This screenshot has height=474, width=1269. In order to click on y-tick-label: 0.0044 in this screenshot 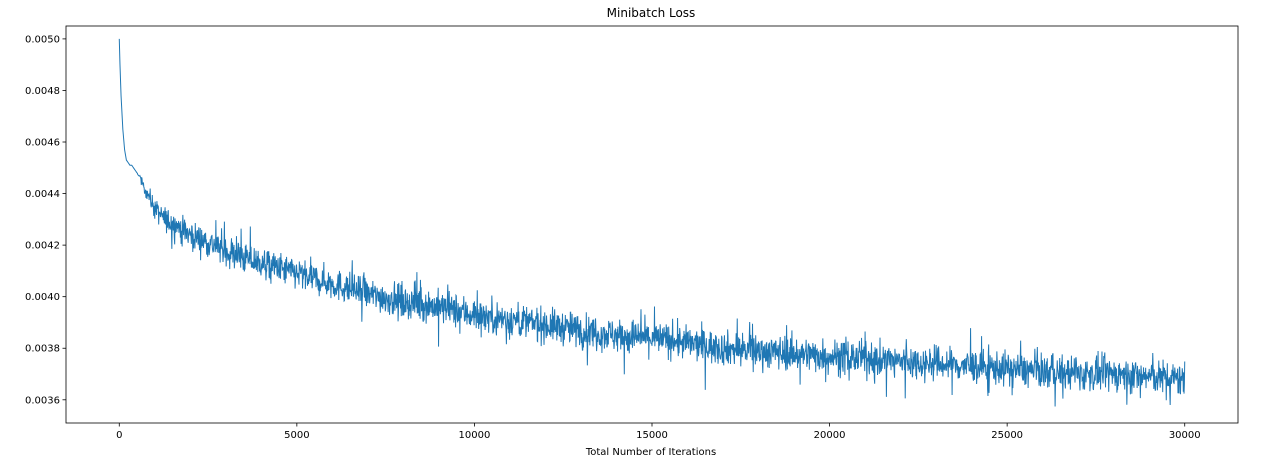, I will do `click(42, 194)`.